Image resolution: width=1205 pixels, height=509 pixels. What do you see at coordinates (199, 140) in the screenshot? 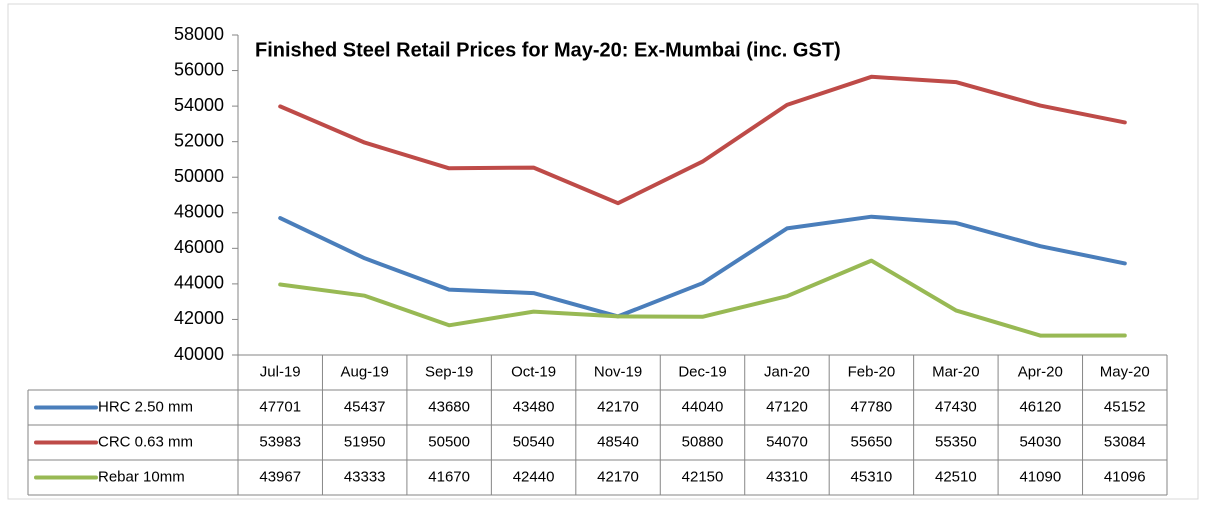
I see `y-tick-label: 52000` at bounding box center [199, 140].